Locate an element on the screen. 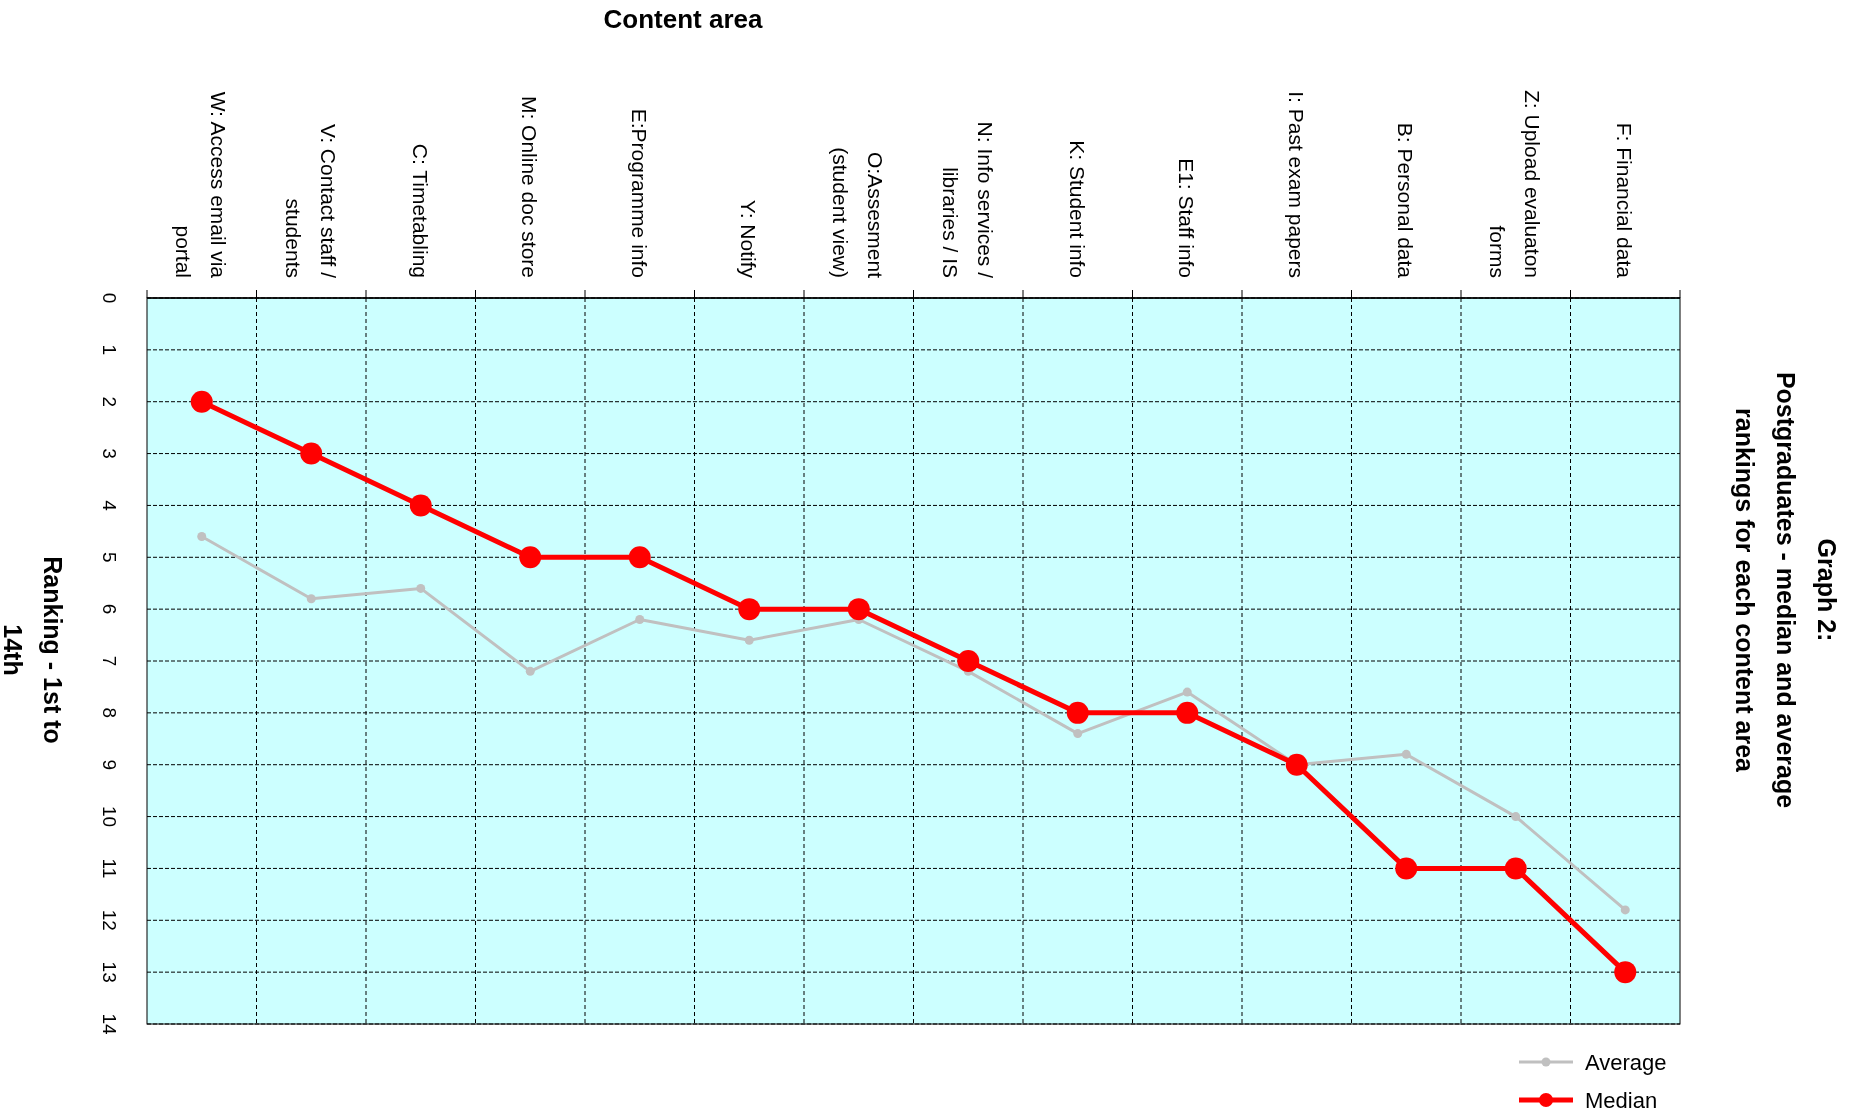 This screenshot has height=1116, width=1854. x-tick-label: Y: Notify is located at coordinates (749, 239).